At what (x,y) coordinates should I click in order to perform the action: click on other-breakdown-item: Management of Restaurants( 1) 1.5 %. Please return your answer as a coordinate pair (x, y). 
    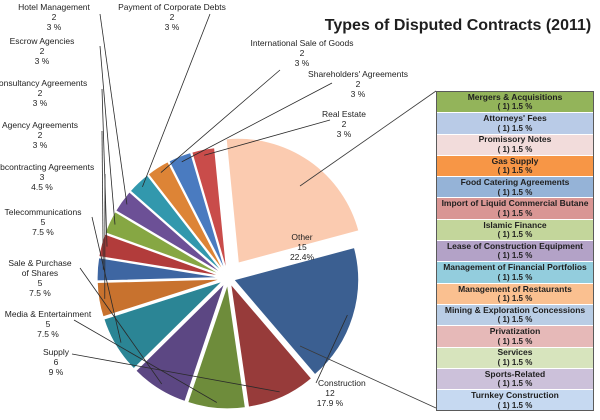
    Looking at the image, I should click on (515, 294).